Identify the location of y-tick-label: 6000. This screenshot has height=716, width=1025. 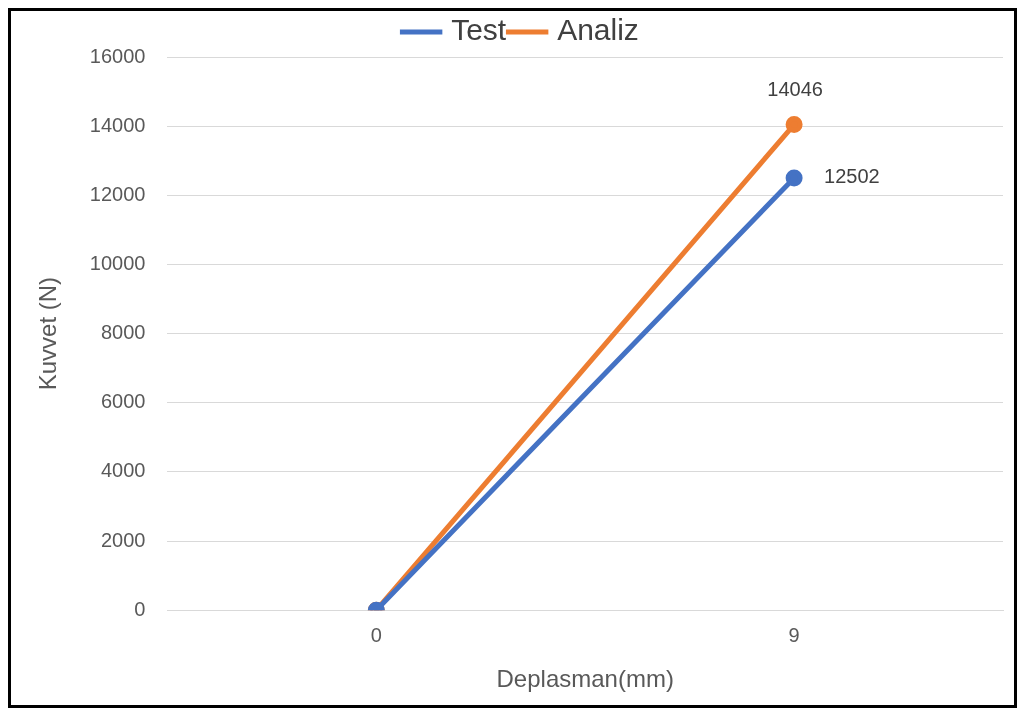
(123, 401).